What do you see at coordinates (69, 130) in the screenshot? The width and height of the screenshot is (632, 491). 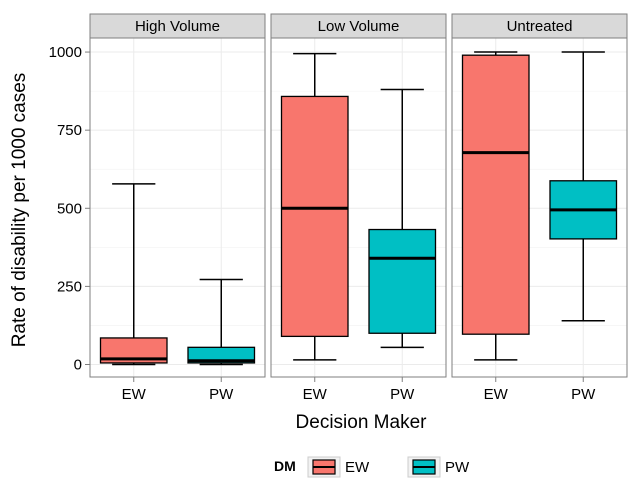 I see `y-tick-label: 750` at bounding box center [69, 130].